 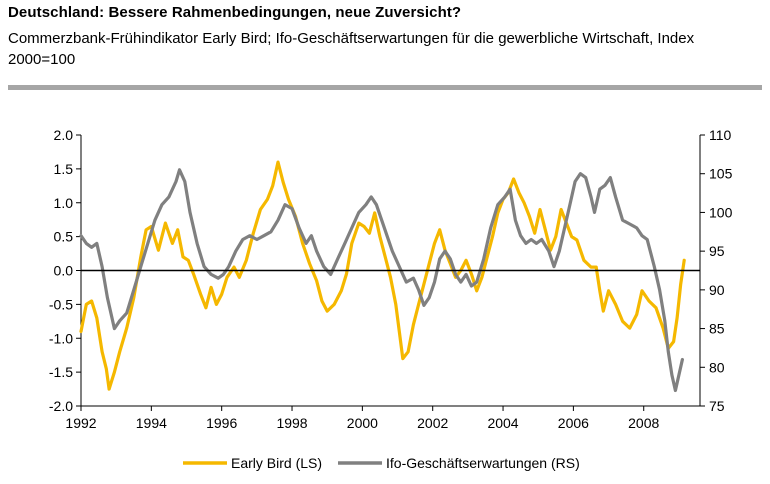 What do you see at coordinates (717, 251) in the screenshot?
I see `y-right-tick-label: 95` at bounding box center [717, 251].